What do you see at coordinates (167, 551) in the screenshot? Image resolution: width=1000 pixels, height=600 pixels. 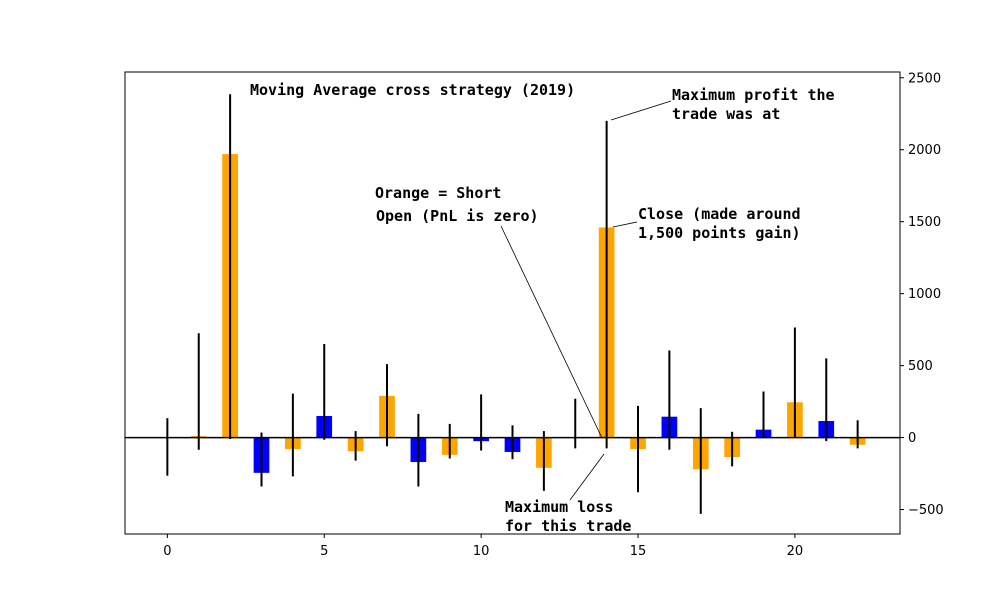 I see `x-tick-label-0: 0` at bounding box center [167, 551].